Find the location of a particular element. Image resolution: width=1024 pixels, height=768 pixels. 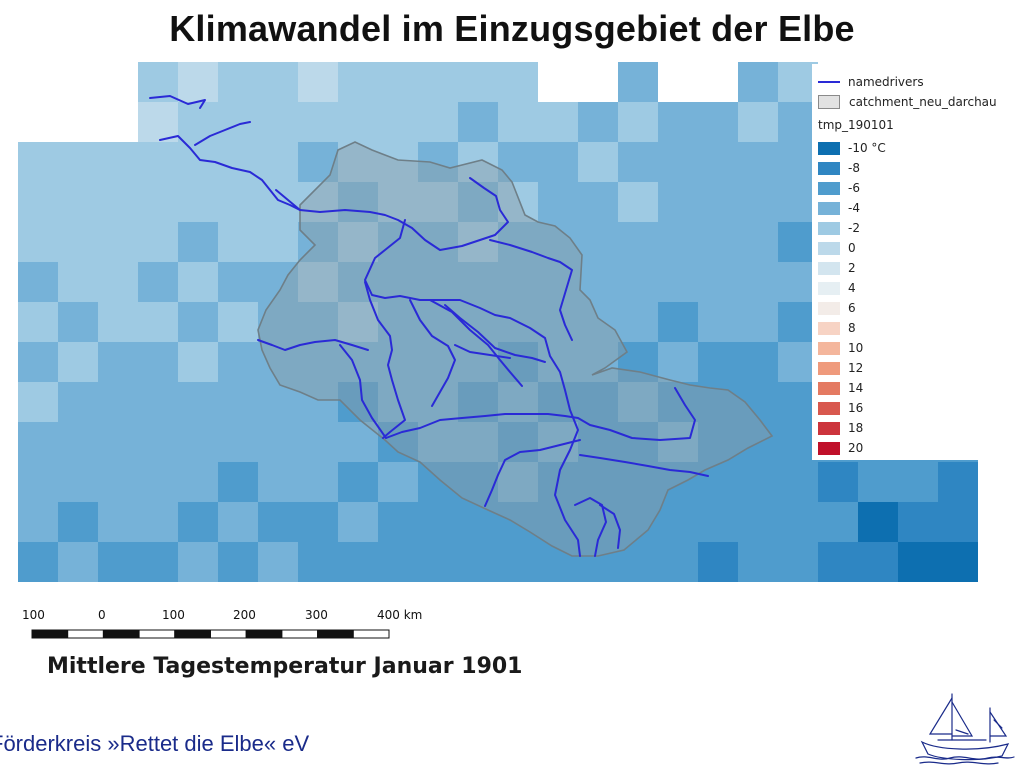

legend-entry-label: 16 is located at coordinates (856, 408).